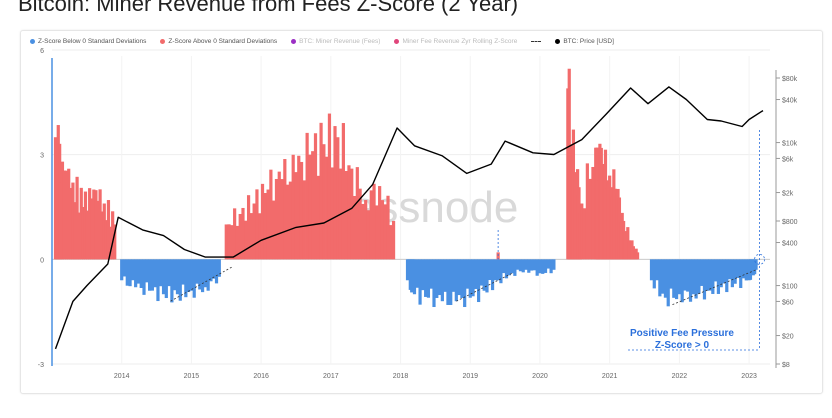 The width and height of the screenshot is (832, 418). I want to click on legend-label: Miner Fee Revenue Zyr Rolling Z-Score, so click(460, 41).